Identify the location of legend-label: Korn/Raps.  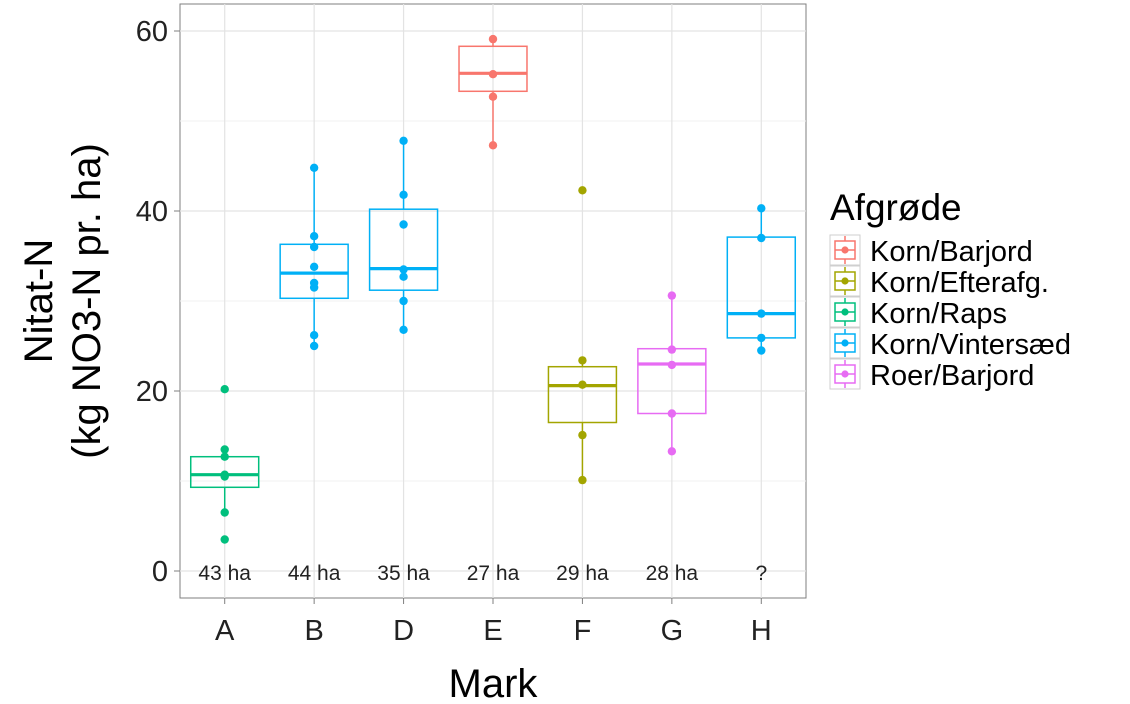
(938, 314).